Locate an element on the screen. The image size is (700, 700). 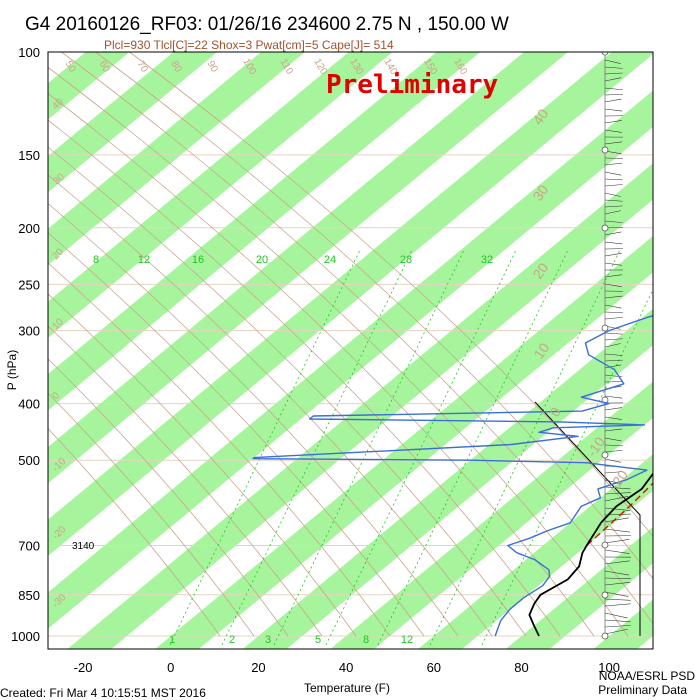
temperature-tick-label: 40 is located at coordinates (346, 667).